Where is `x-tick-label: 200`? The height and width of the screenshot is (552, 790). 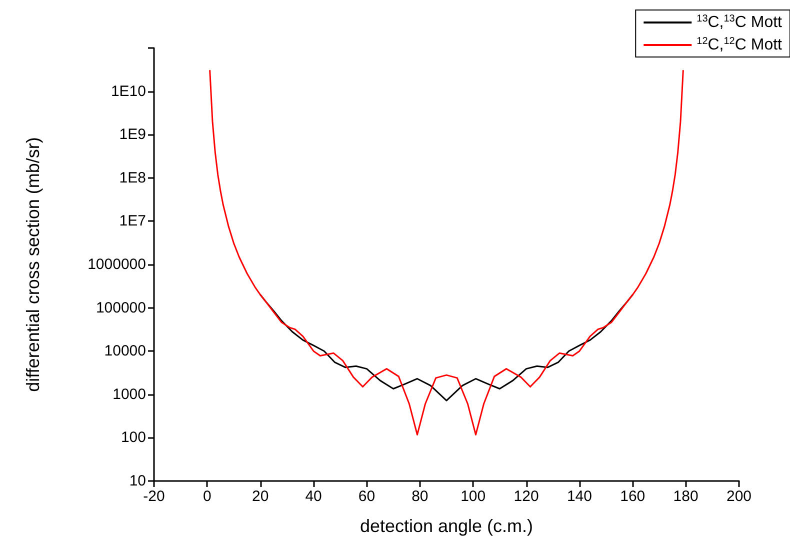
x-tick-label: 200 is located at coordinates (739, 496).